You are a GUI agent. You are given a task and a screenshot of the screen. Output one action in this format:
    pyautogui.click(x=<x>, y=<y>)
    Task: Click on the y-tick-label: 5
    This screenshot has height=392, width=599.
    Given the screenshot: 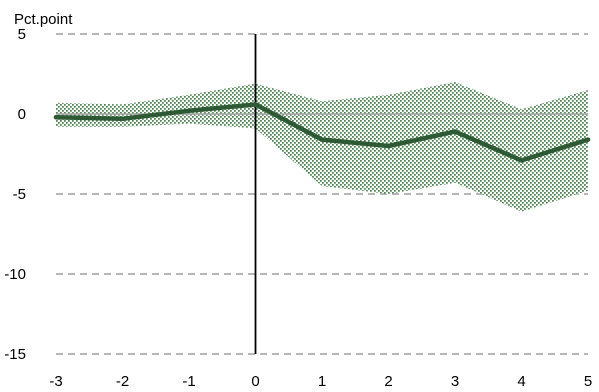 What is the action you would take?
    pyautogui.click(x=22, y=34)
    